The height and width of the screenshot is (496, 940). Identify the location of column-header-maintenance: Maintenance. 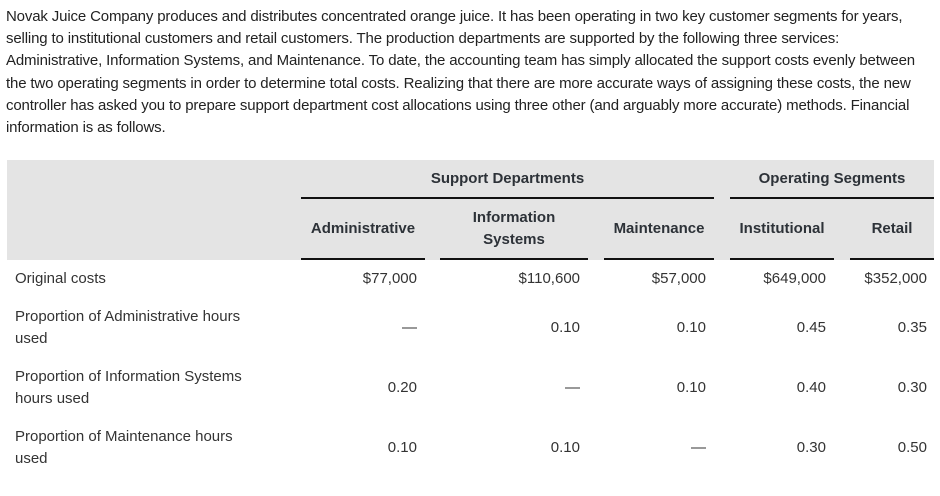
(659, 228).